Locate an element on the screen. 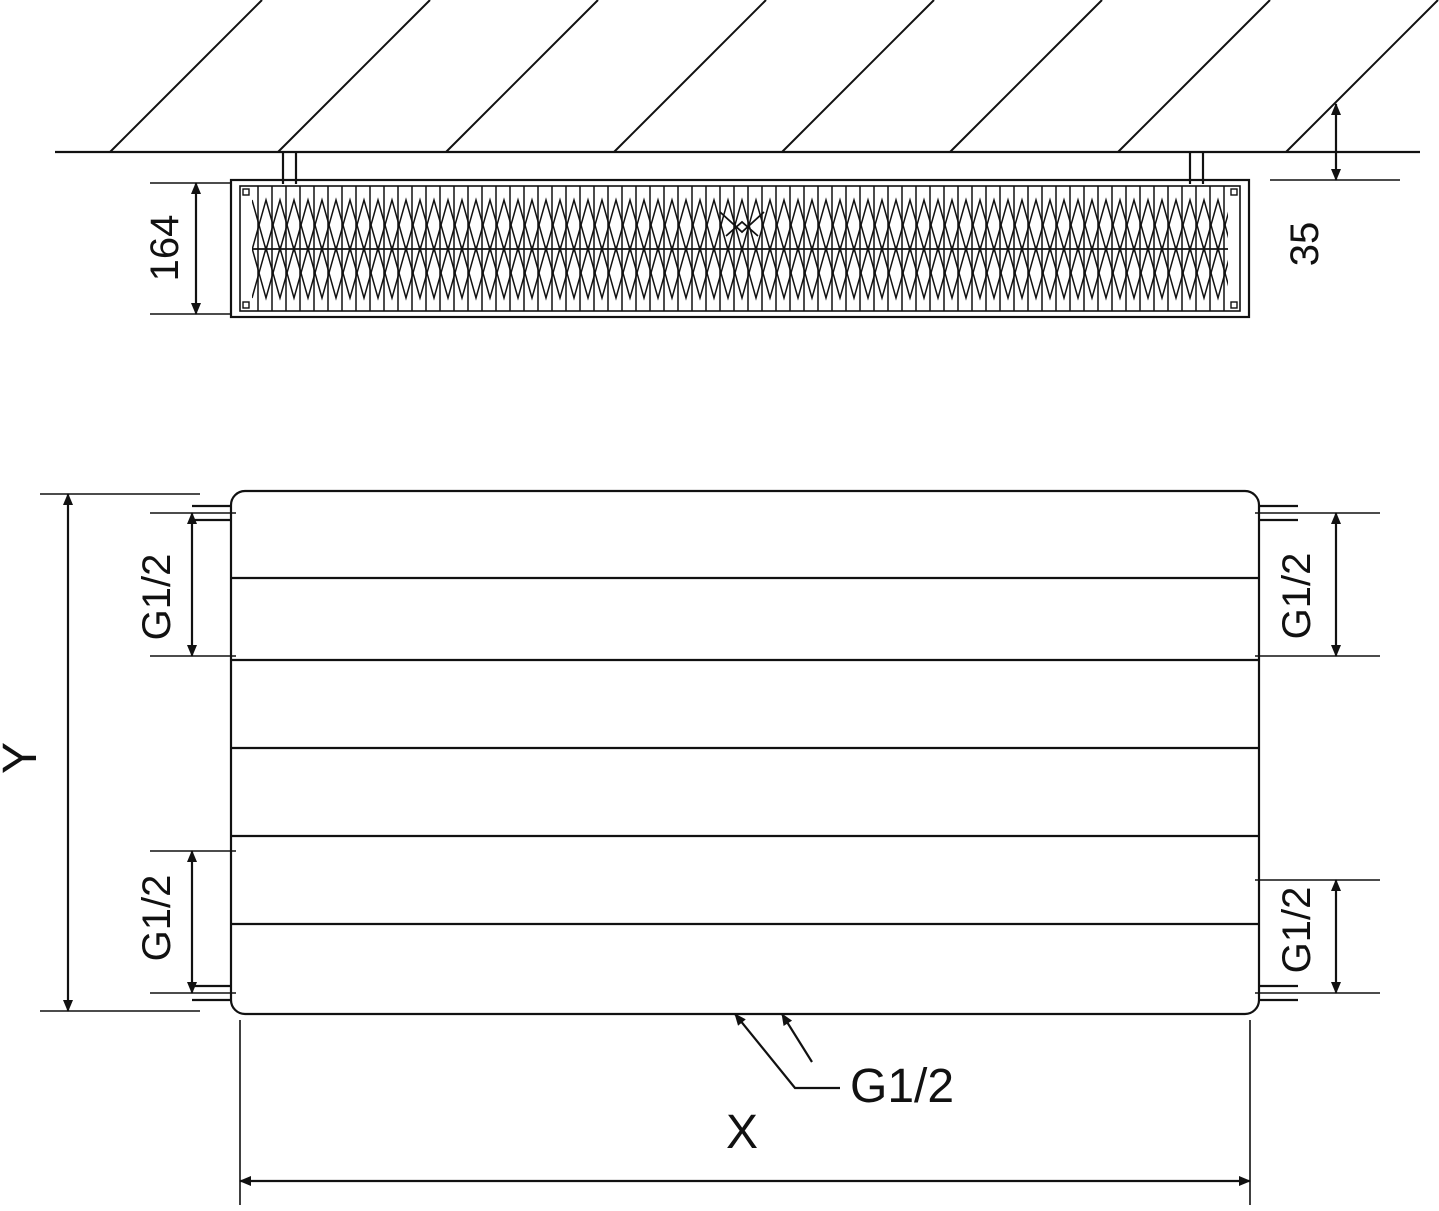 The image size is (1439, 1211). label-axis-y: Y is located at coordinates (23, 758).